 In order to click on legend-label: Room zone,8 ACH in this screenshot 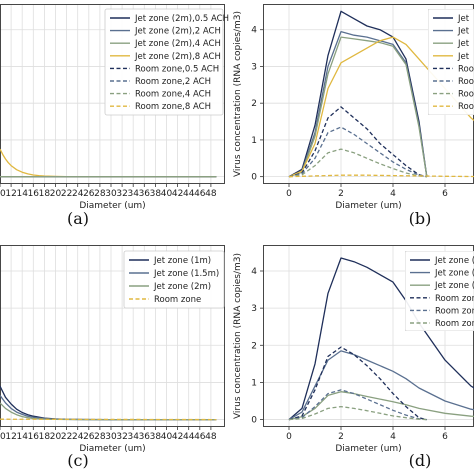, I will do `click(173, 107)`.